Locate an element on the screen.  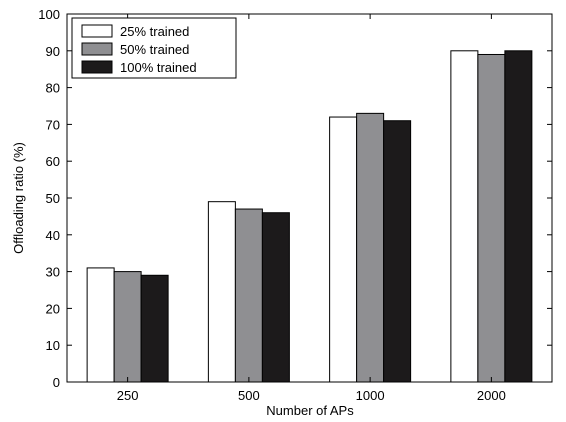
legend-label-25: 25% trained is located at coordinates (154, 31).